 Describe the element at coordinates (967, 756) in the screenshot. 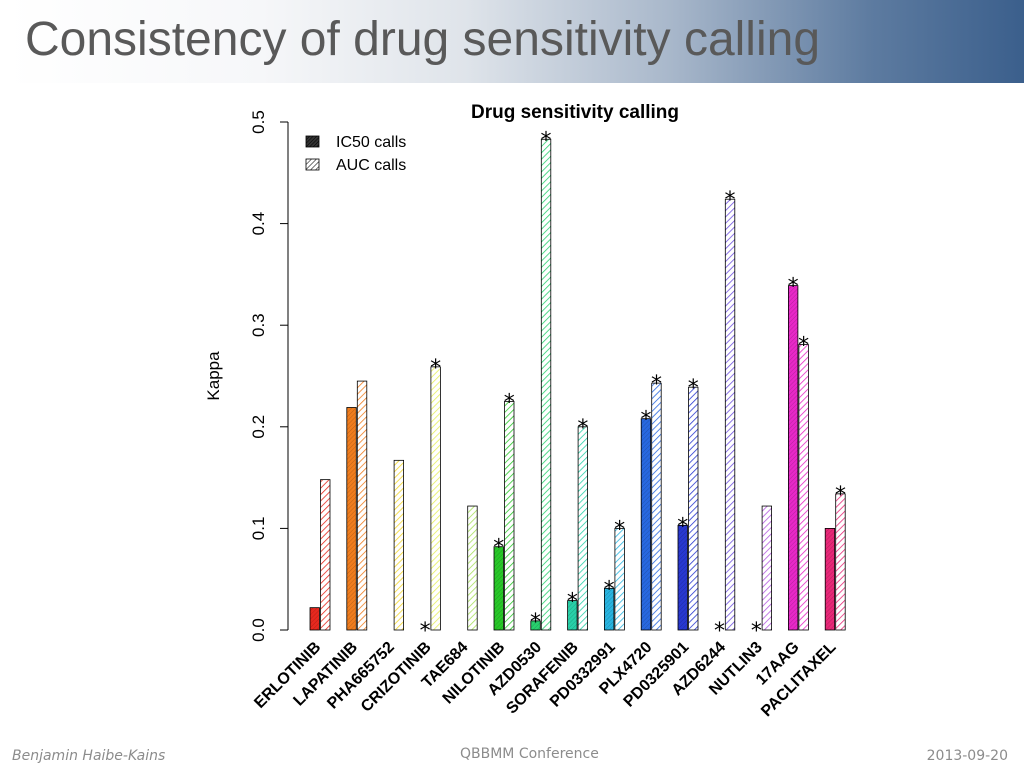

I see `footer-date: 2013-09-20` at that location.